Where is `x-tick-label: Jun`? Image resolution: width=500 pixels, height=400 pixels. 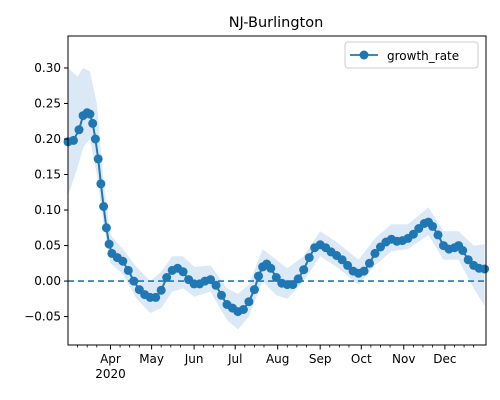 x-tick-label: Jun is located at coordinates (194, 359).